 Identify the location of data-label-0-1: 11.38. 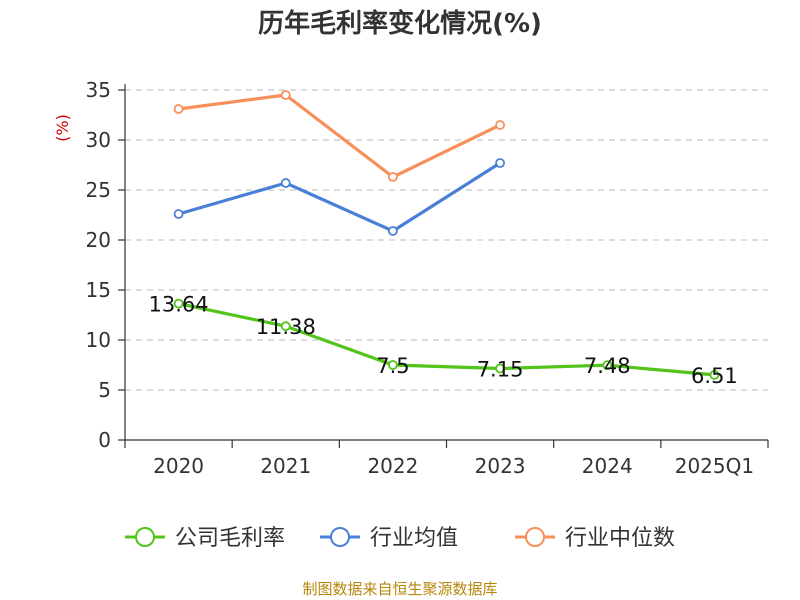
(286, 327).